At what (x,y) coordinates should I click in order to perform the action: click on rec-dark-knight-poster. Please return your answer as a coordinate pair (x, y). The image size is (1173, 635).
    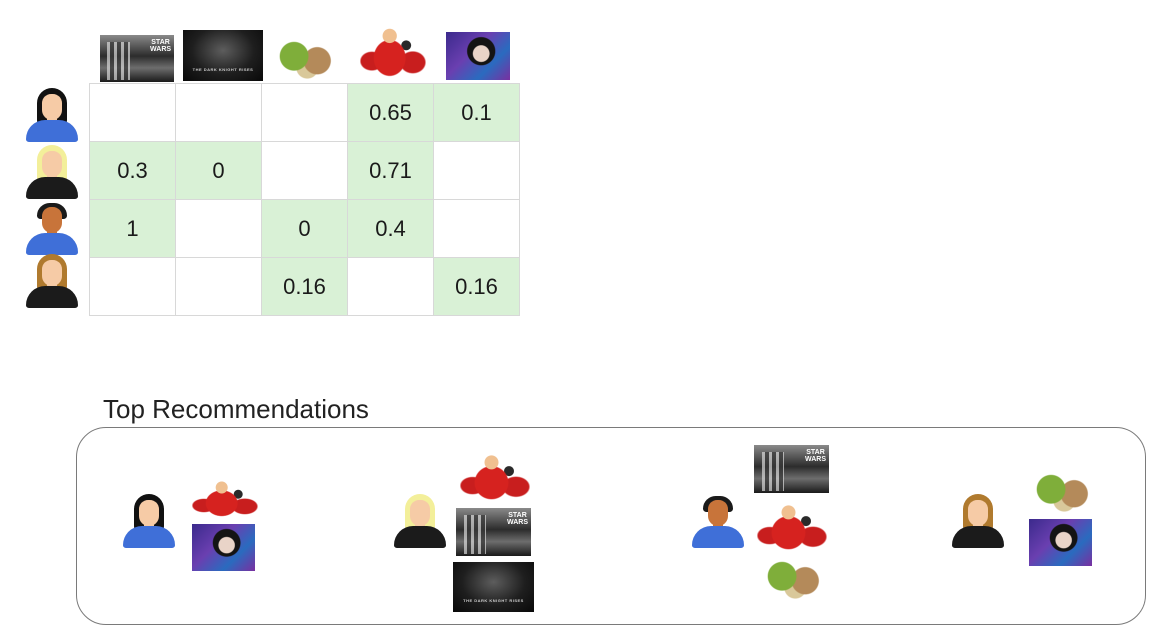
    Looking at the image, I should click on (493, 587).